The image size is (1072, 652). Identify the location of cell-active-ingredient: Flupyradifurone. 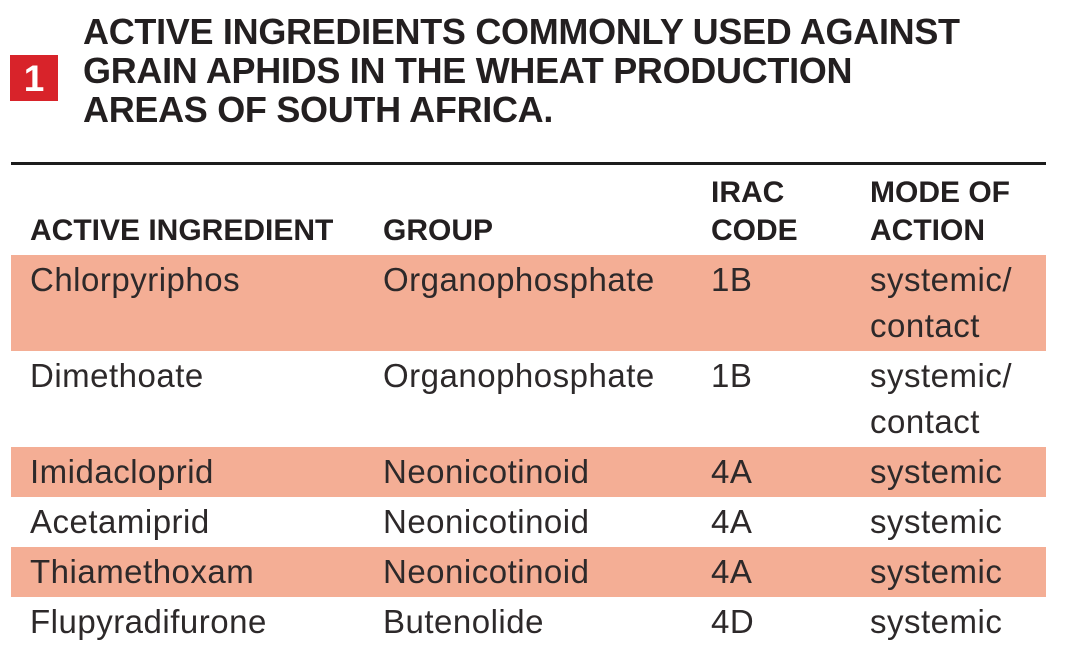
(148, 621).